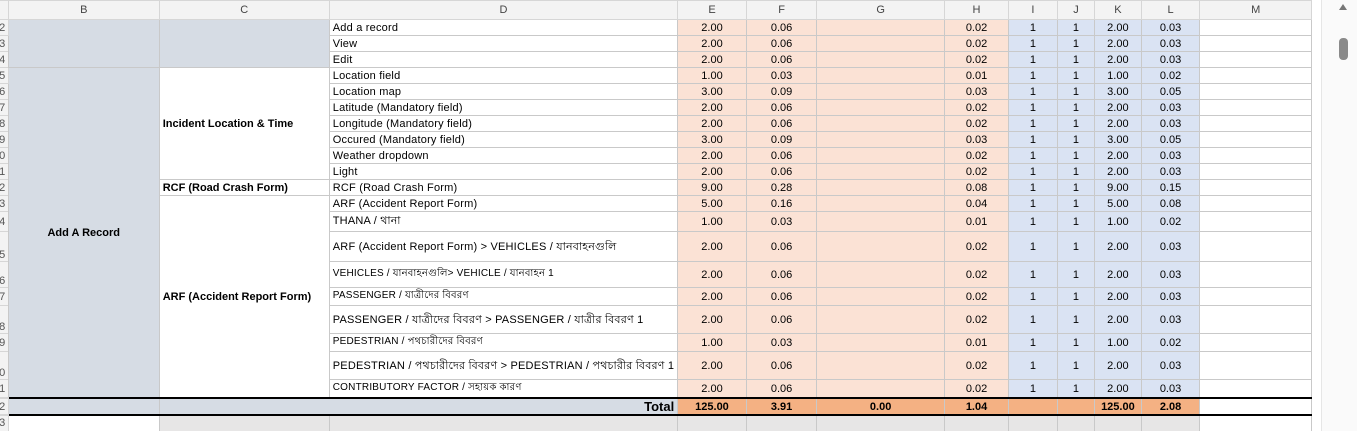  What do you see at coordinates (1118, 203) in the screenshot?
I see `cell-k: 5.00` at bounding box center [1118, 203].